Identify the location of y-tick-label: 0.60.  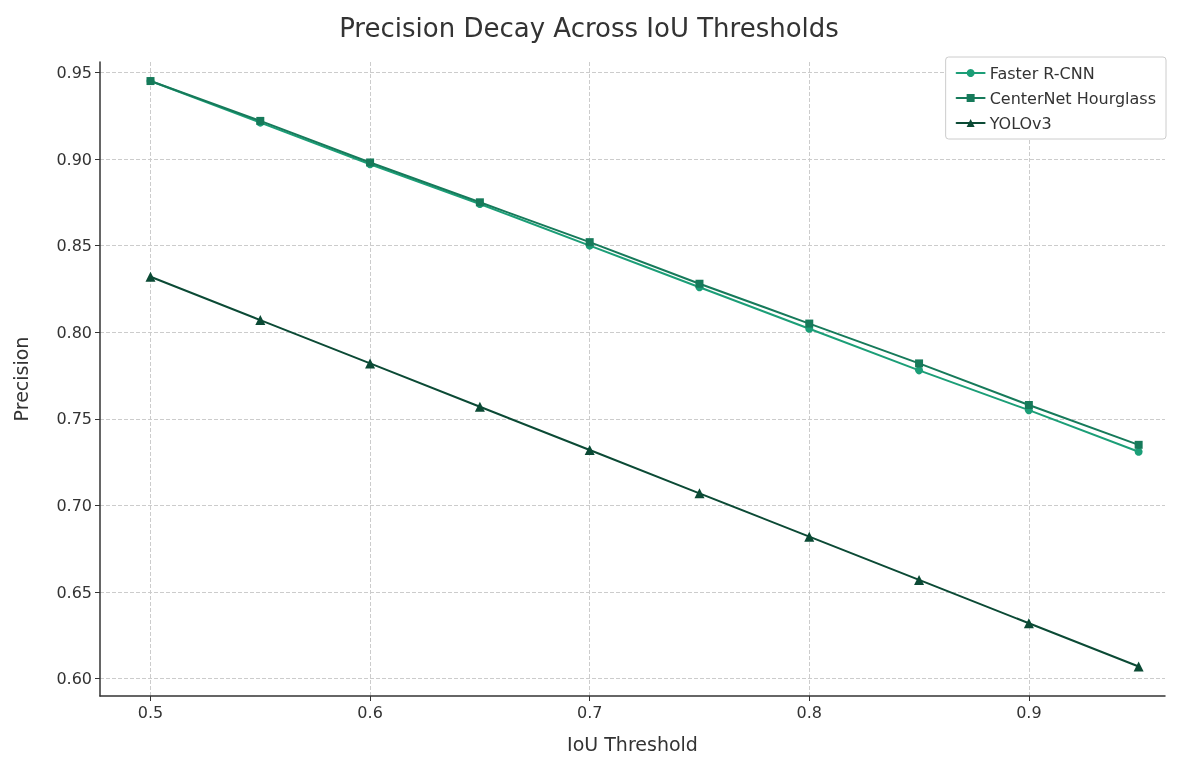
(74, 679).